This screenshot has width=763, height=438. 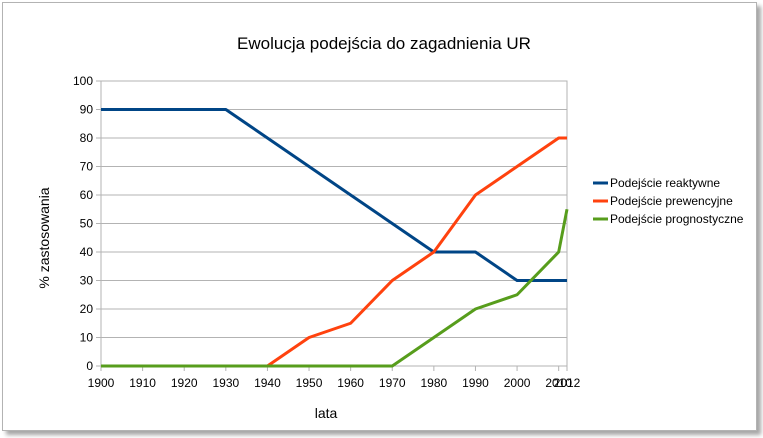 What do you see at coordinates (665, 183) in the screenshot?
I see `legend-label: Podejście reaktywne` at bounding box center [665, 183].